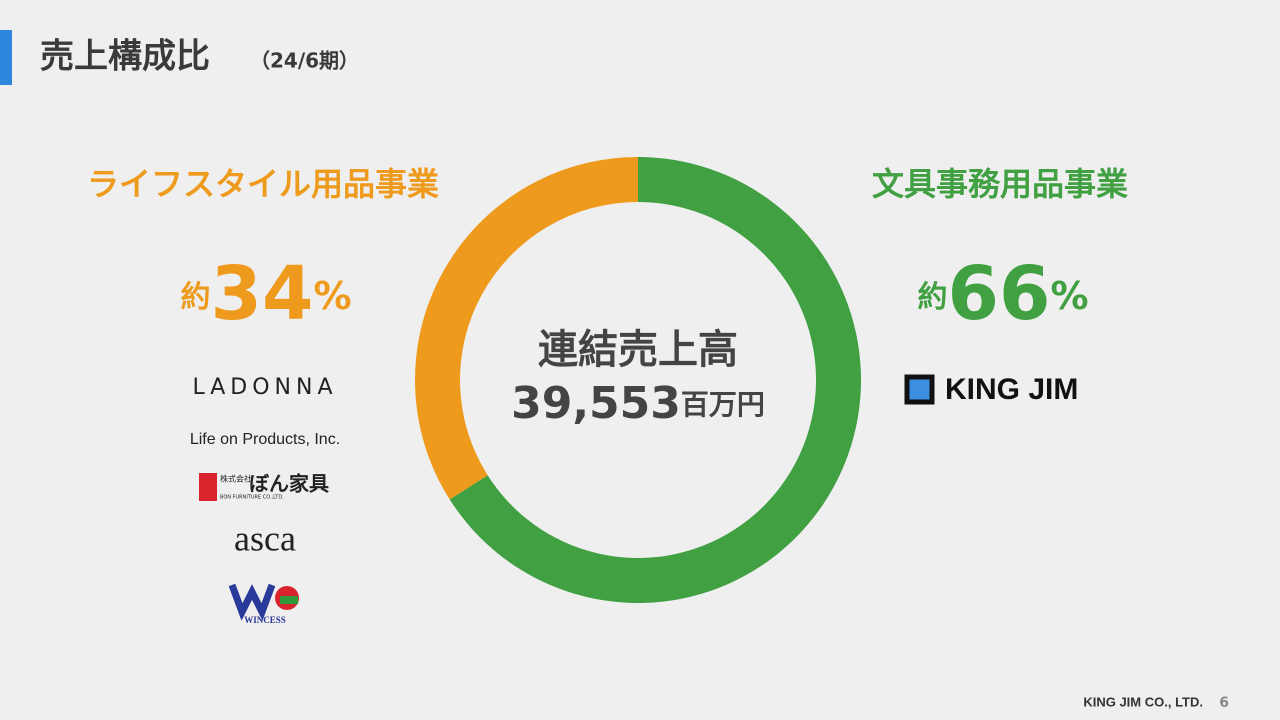 This screenshot has height=720, width=1280. I want to click on bon-mark, so click(208, 487).